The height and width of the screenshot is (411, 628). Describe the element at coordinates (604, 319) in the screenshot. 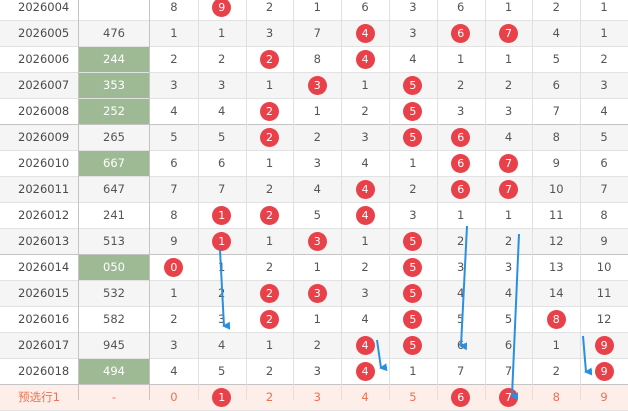

I see `digit-cell: 12` at that location.